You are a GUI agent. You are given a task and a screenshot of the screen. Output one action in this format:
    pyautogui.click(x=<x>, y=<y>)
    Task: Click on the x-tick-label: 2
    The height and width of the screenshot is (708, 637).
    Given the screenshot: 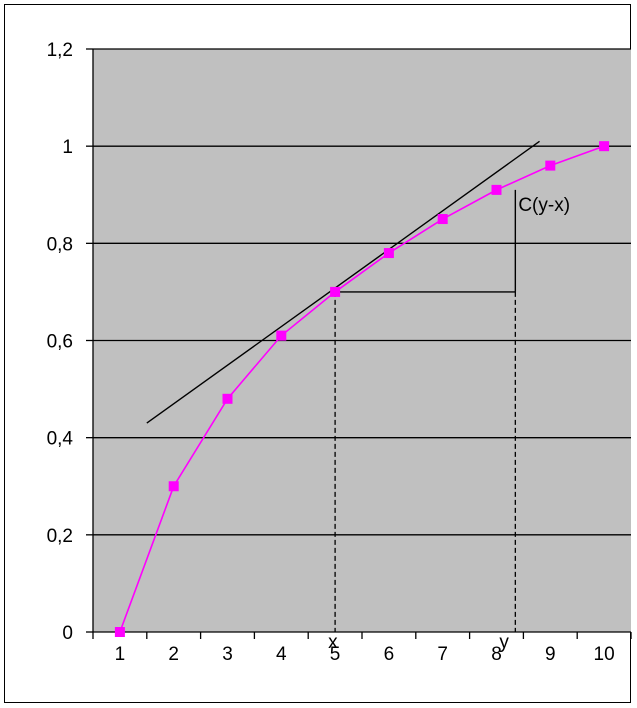 What is the action you would take?
    pyautogui.click(x=173, y=654)
    